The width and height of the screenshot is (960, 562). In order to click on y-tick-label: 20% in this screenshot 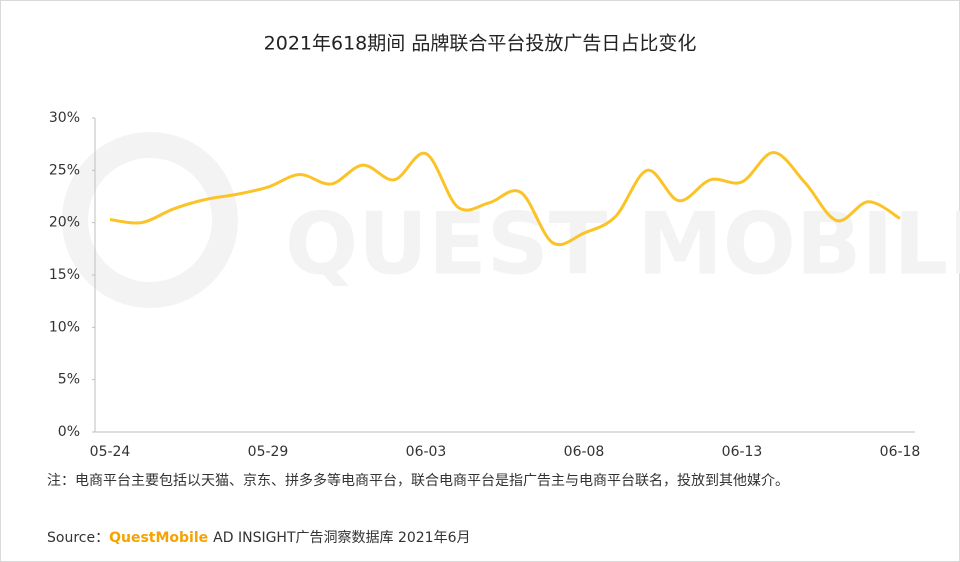, I will do `click(64, 223)`.